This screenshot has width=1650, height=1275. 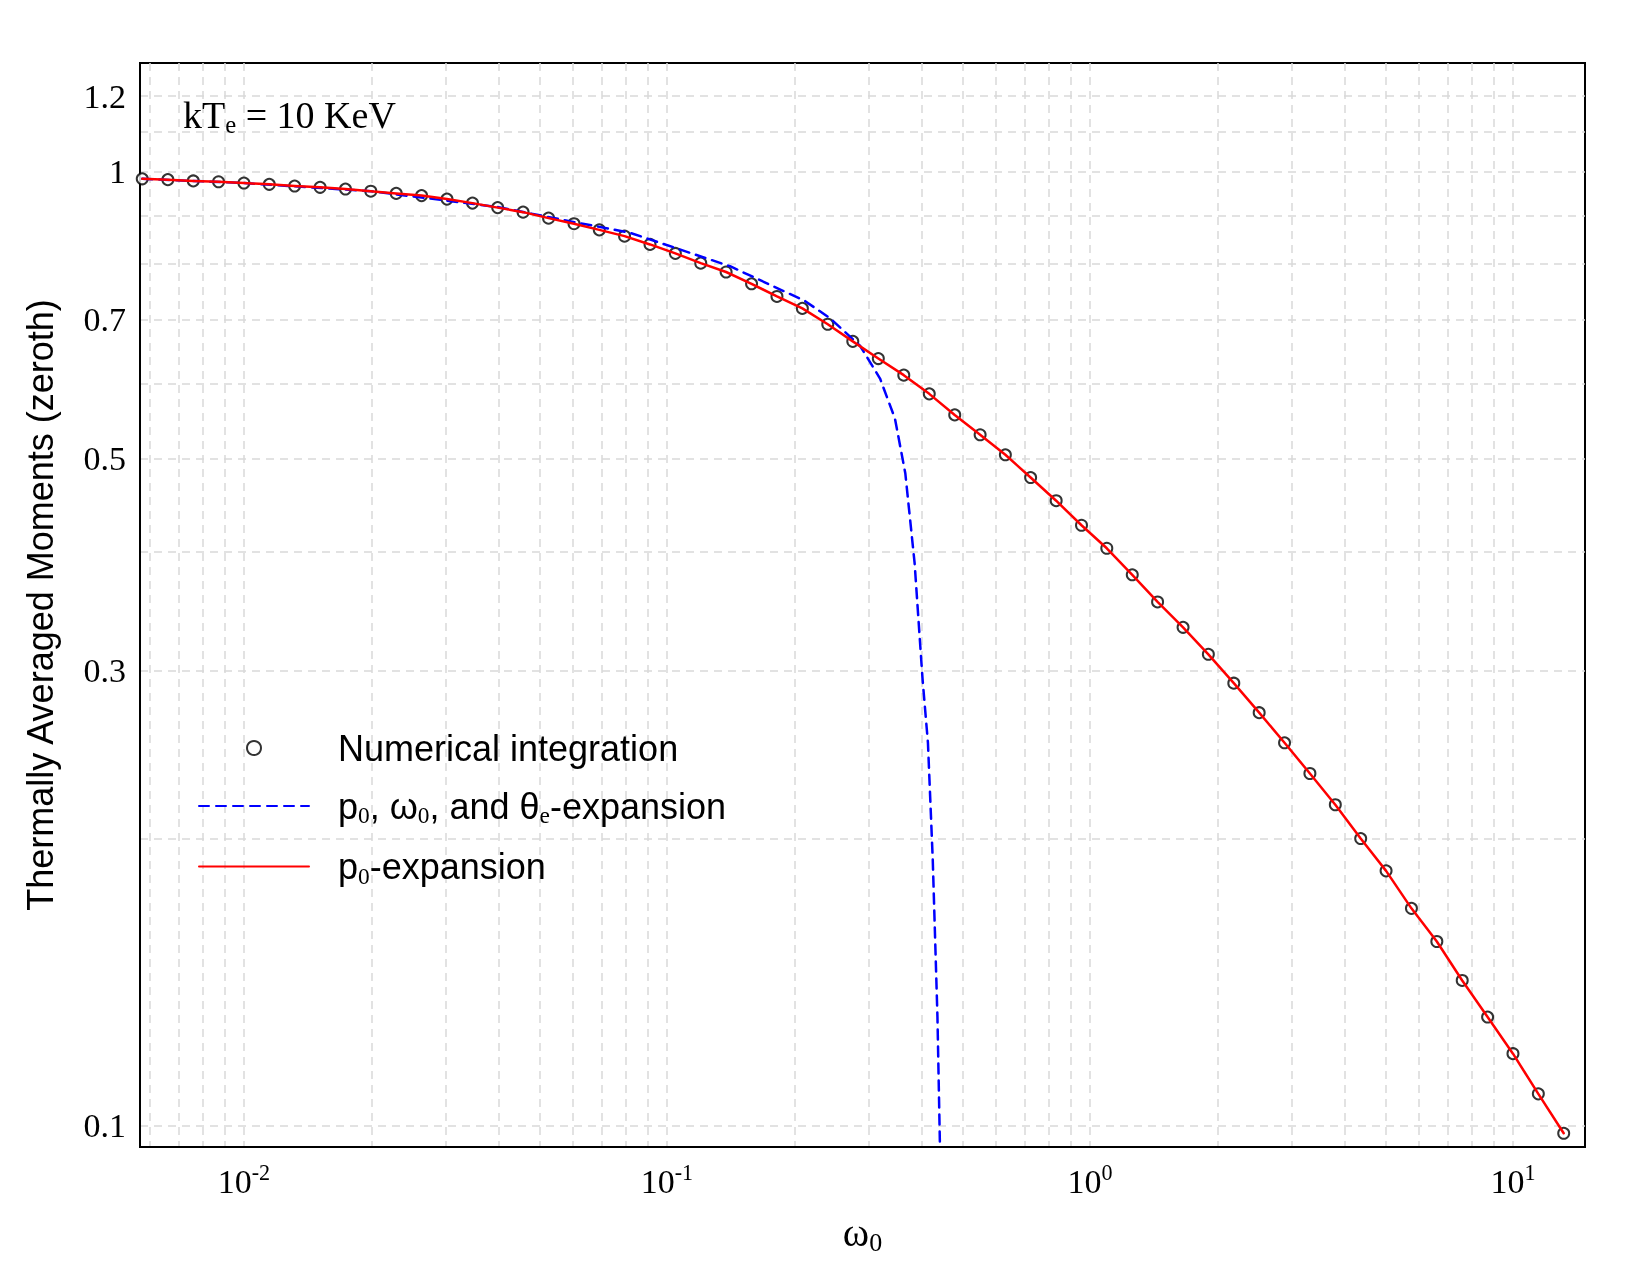 I want to click on y-tick-label: 1, so click(x=117, y=172).